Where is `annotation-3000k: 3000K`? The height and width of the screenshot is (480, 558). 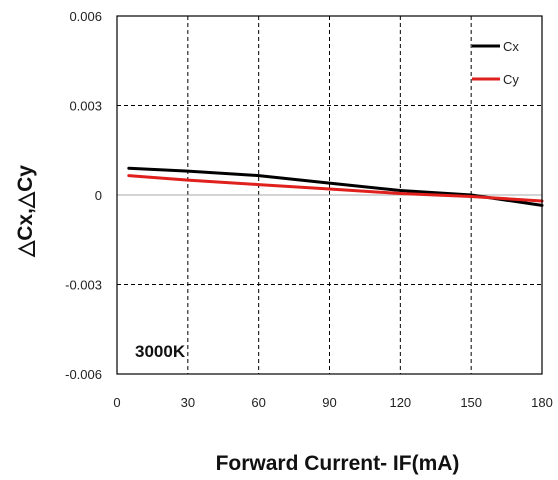
annotation-3000k: 3000K is located at coordinates (160, 351).